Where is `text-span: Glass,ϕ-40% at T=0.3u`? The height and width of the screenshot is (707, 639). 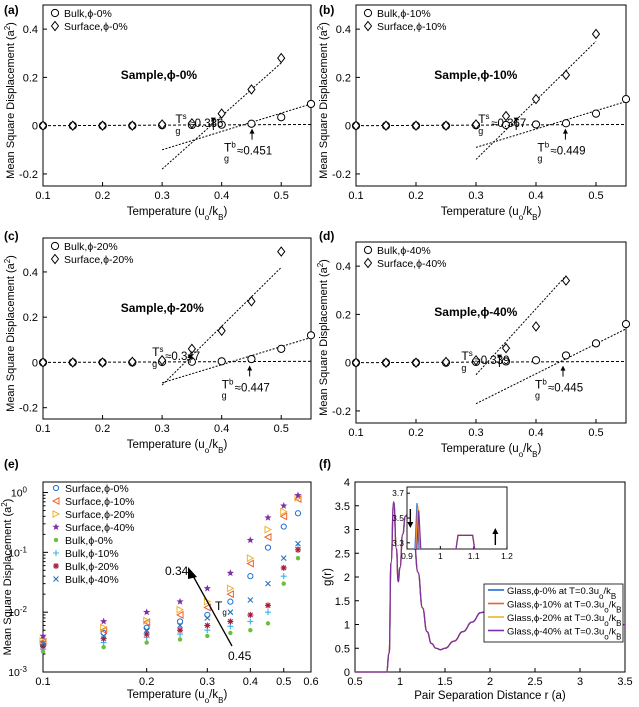 text-span: Glass,ϕ-40% at T=0.3u is located at coordinates (555, 632).